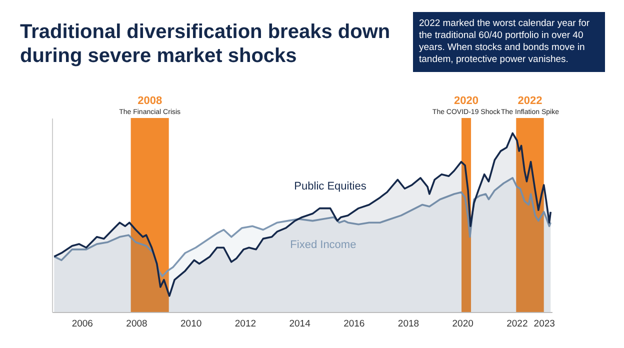  What do you see at coordinates (517, 324) in the screenshot?
I see `x-tick-label: 2022` at bounding box center [517, 324].